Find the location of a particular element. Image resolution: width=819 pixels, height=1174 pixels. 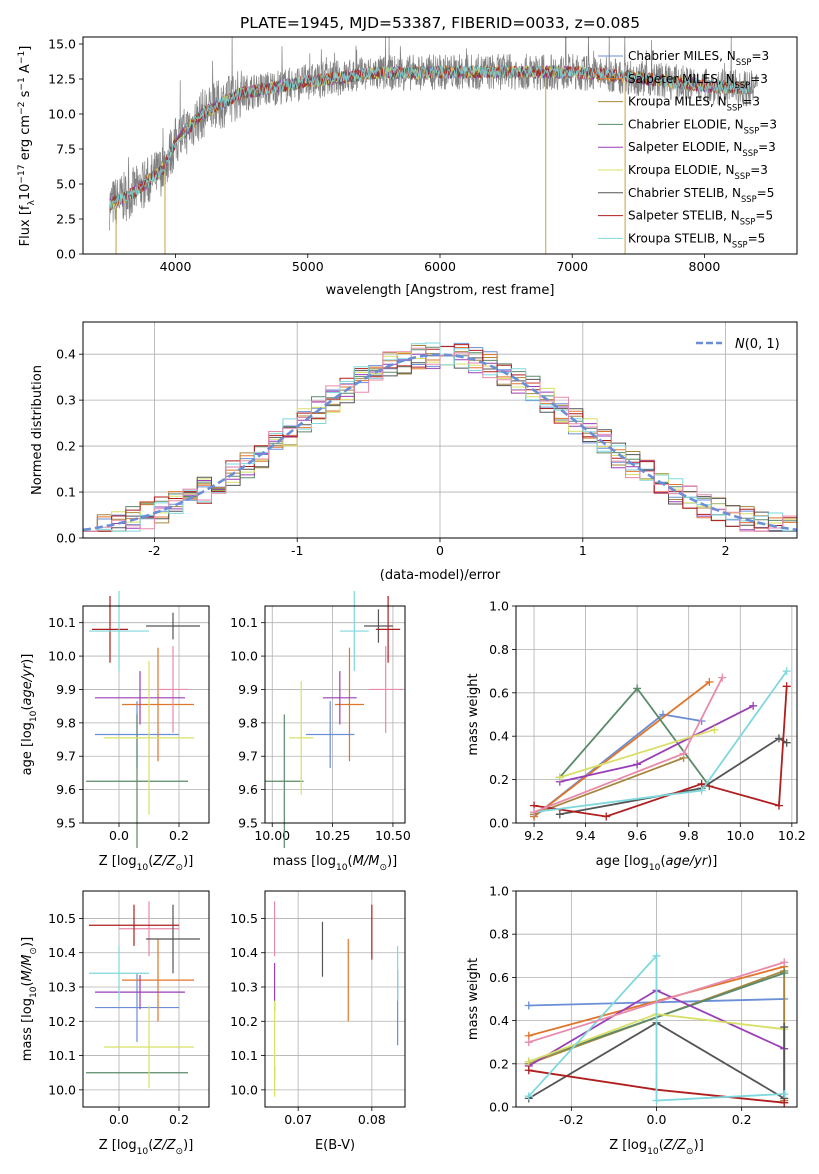

legend-entry: Kroupa STELIB, NSSP=5 is located at coordinates (696, 240).